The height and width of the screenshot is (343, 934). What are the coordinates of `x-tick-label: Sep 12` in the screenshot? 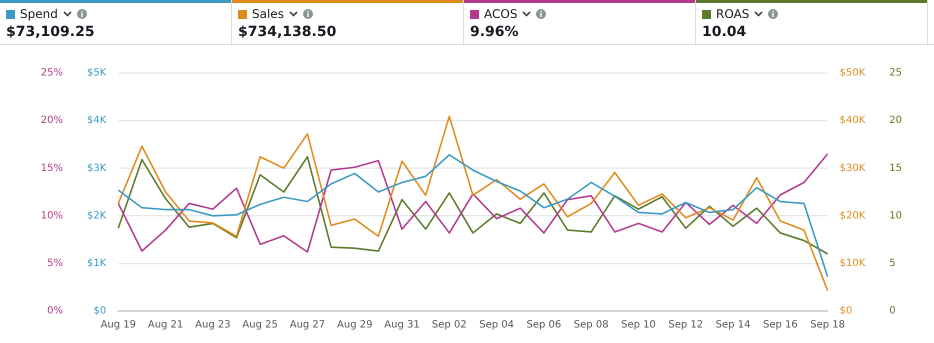 It's located at (686, 325).